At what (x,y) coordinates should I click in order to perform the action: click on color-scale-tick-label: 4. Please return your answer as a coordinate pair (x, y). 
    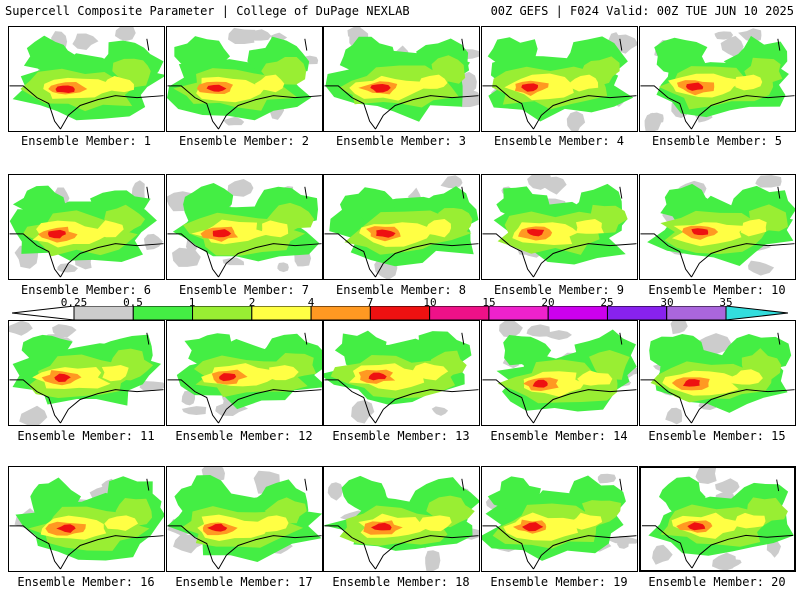
    Looking at the image, I should click on (311, 302).